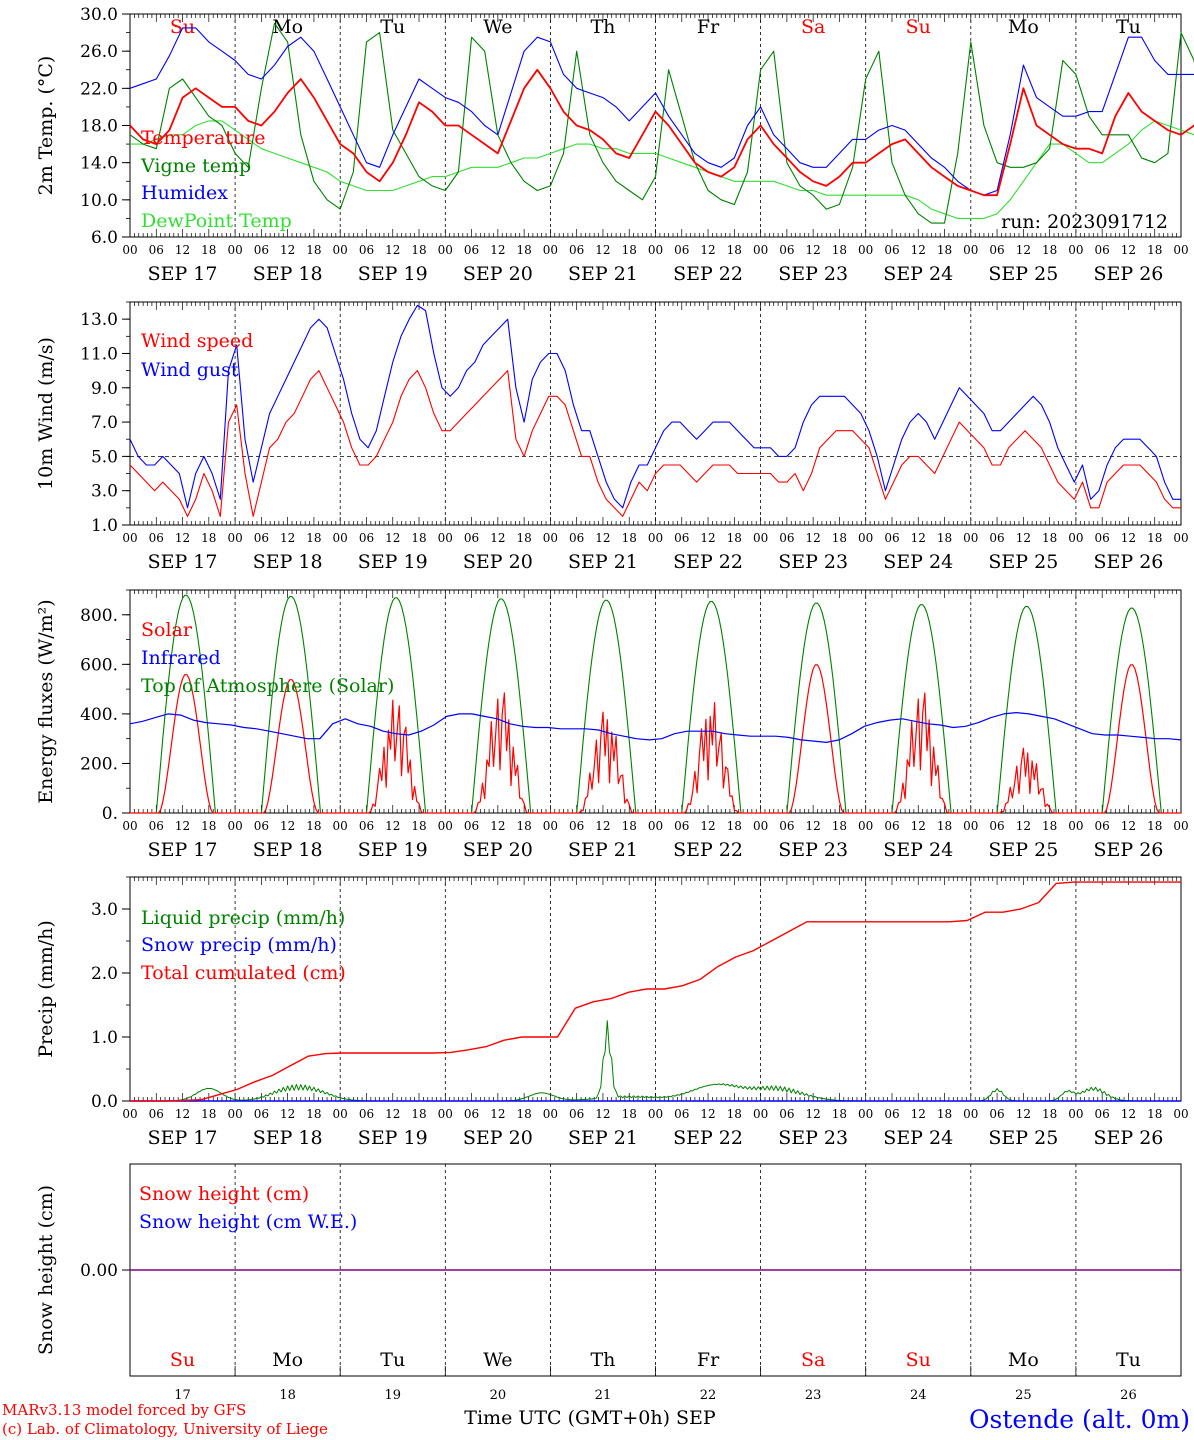 The width and height of the screenshot is (1194, 1440). Describe the element at coordinates (602, 1360) in the screenshot. I see `day-label: Th` at that location.